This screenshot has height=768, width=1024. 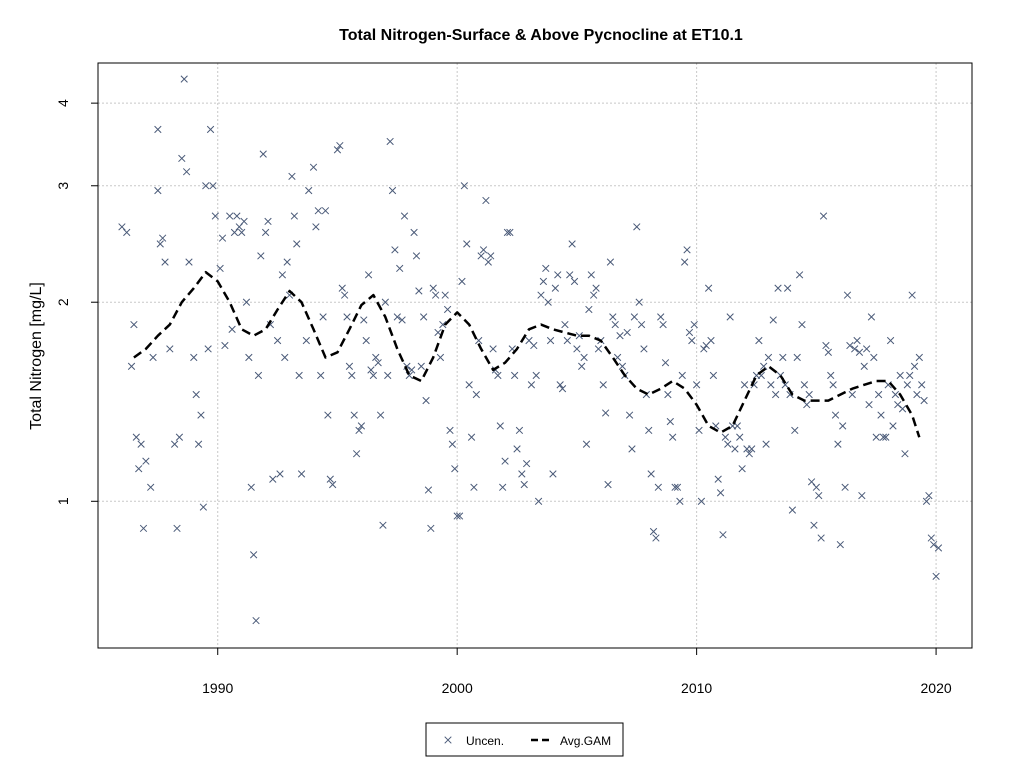 I want to click on legend-label-avg-gam: Avg.GAM, so click(x=585, y=741).